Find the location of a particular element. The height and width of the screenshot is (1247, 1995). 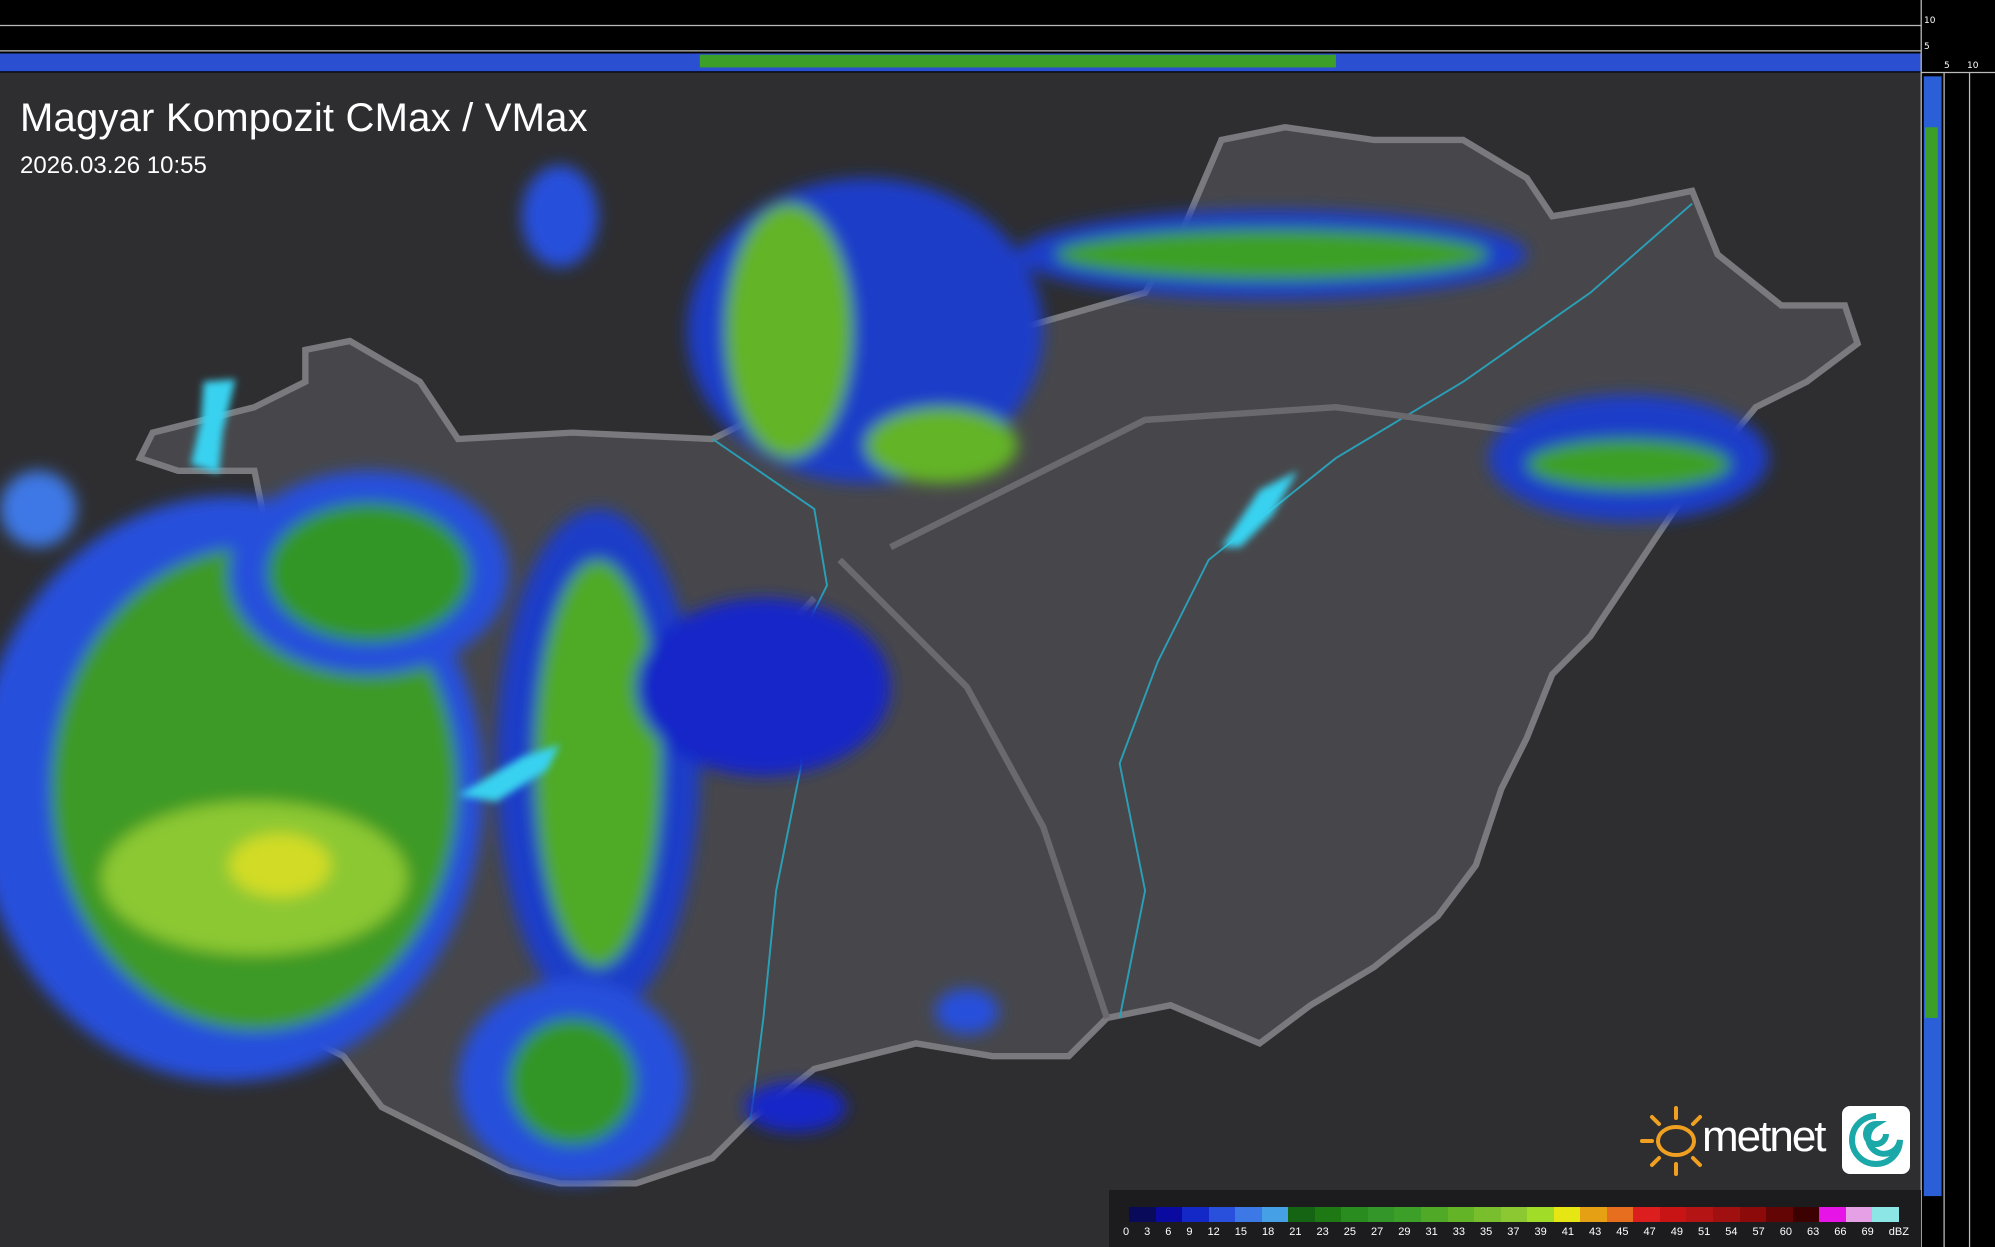

legend-label: 23 is located at coordinates (1322, 1232).